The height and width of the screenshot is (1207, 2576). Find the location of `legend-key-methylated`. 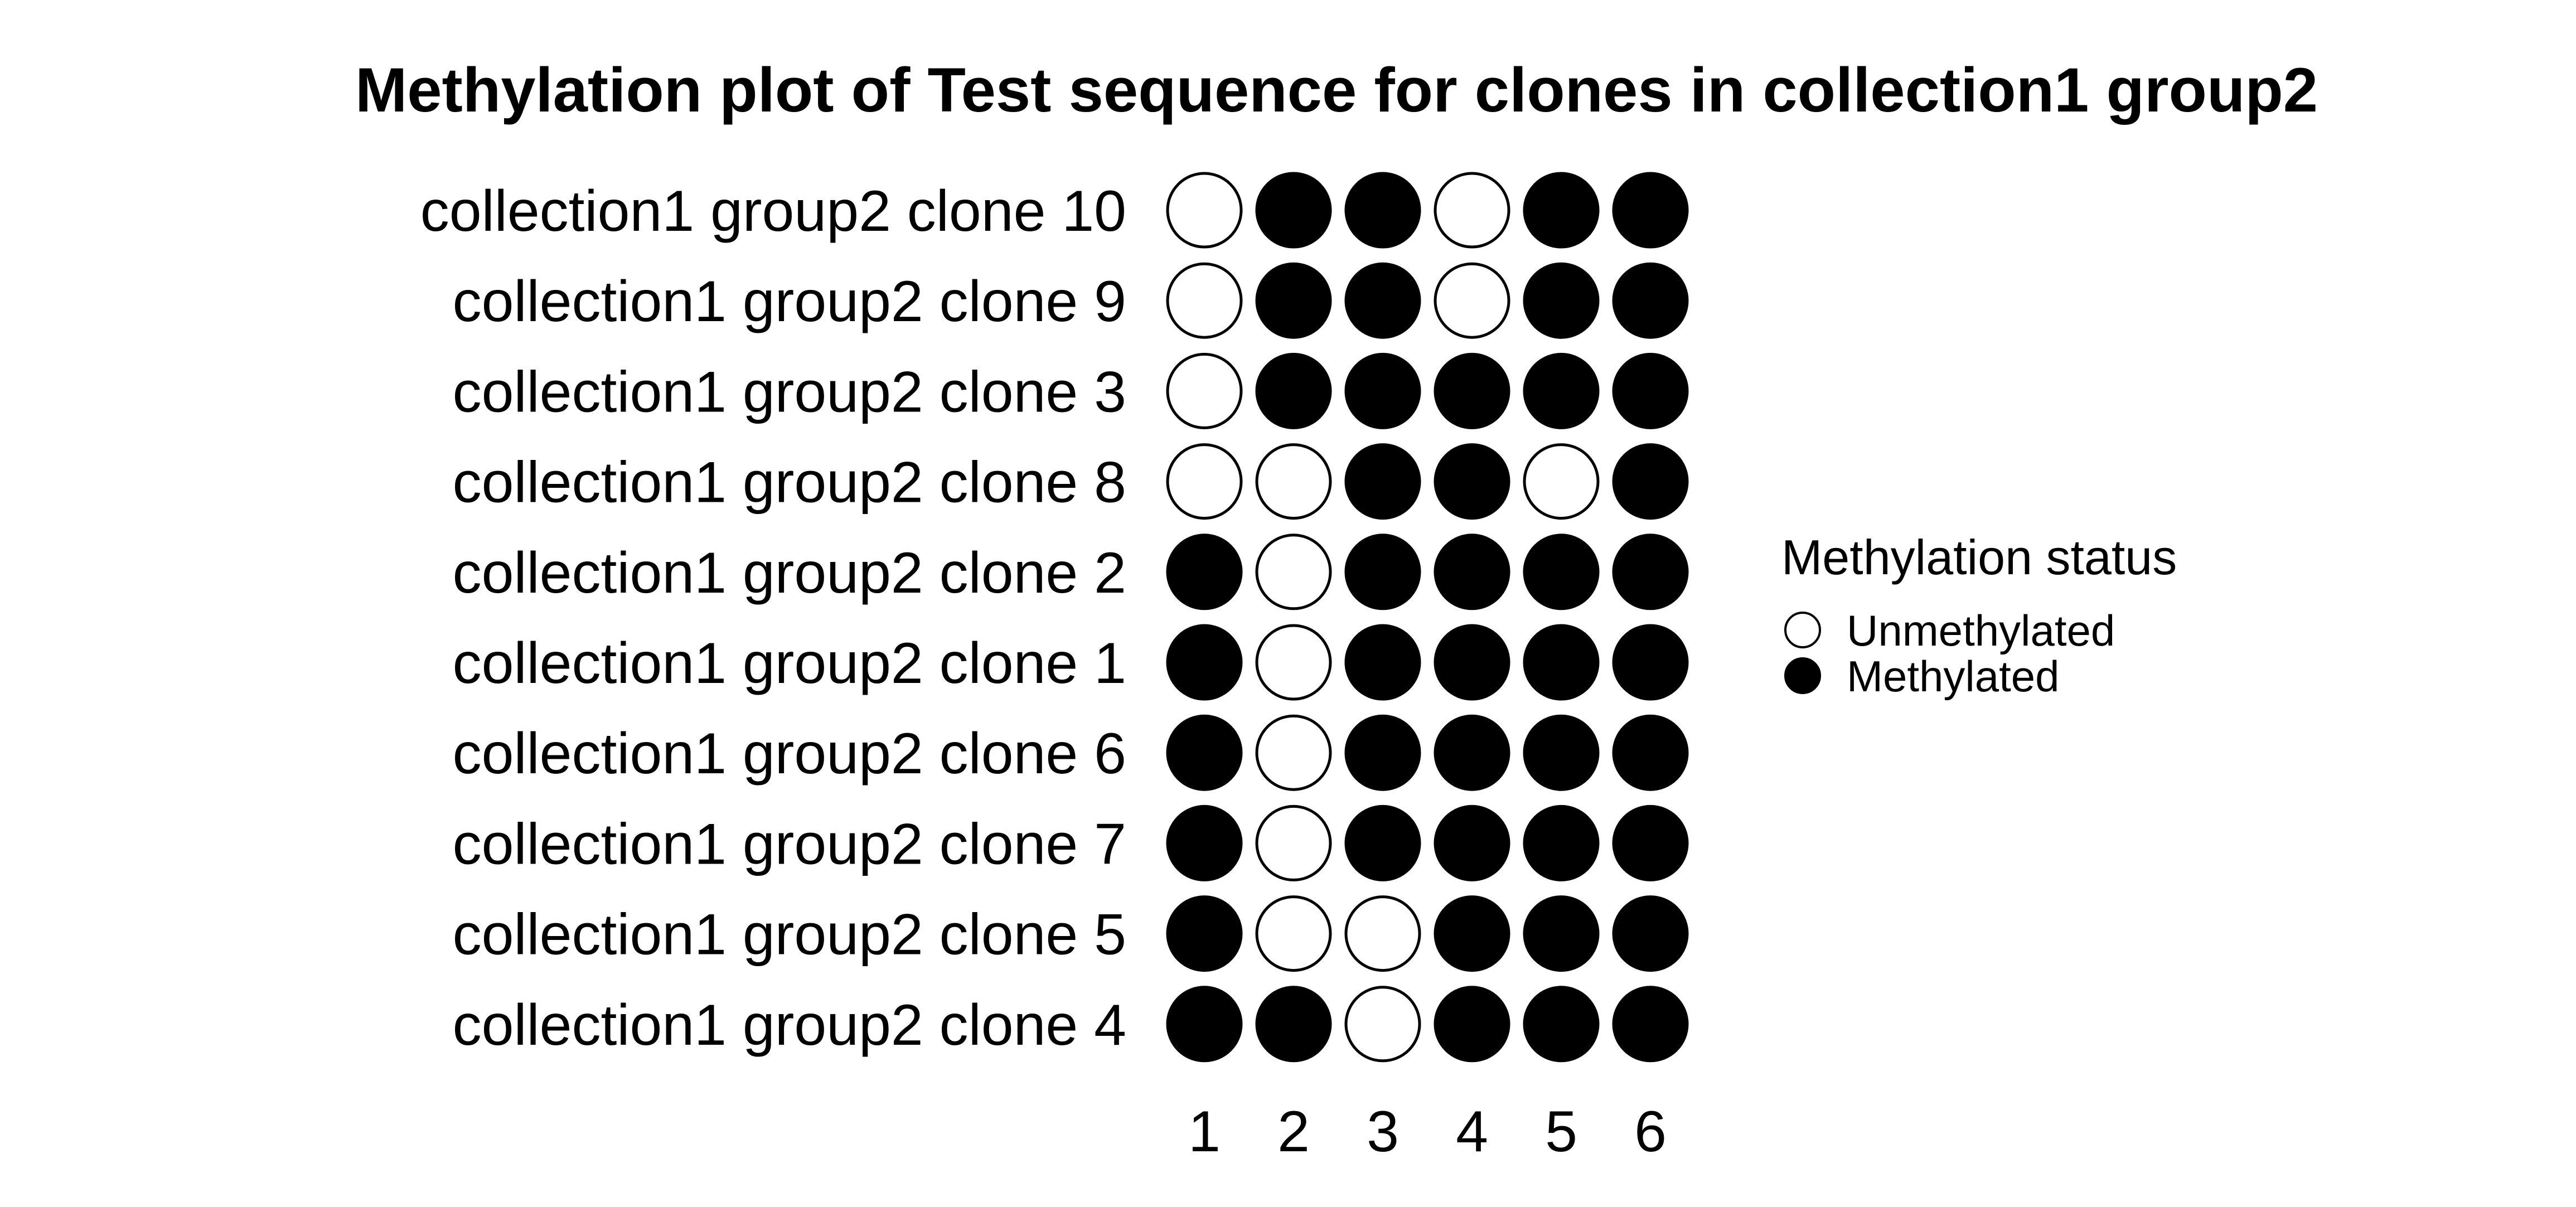

legend-key-methylated is located at coordinates (1802, 675).